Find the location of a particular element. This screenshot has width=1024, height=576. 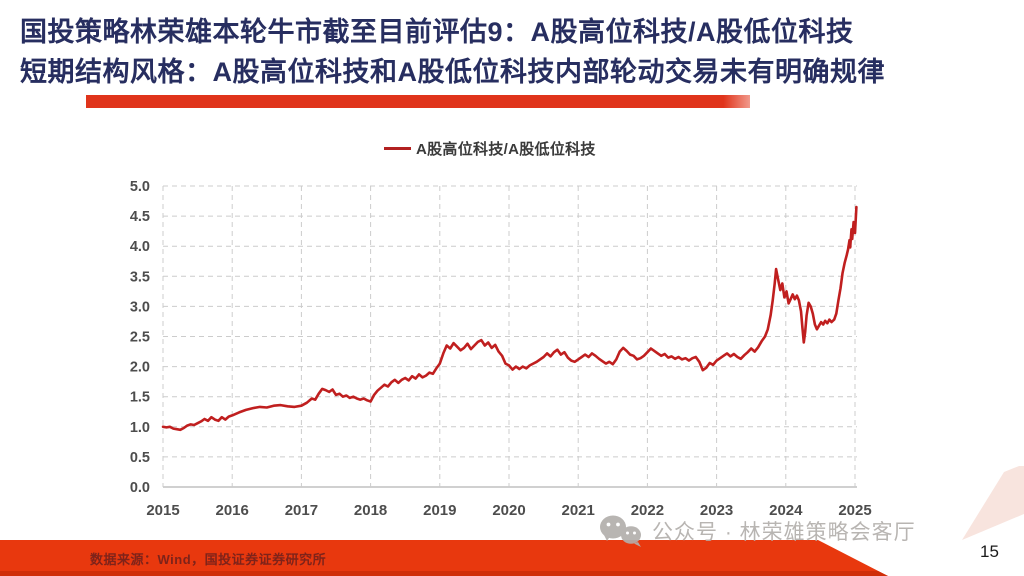

x-tick-label: 2018 is located at coordinates (370, 510).